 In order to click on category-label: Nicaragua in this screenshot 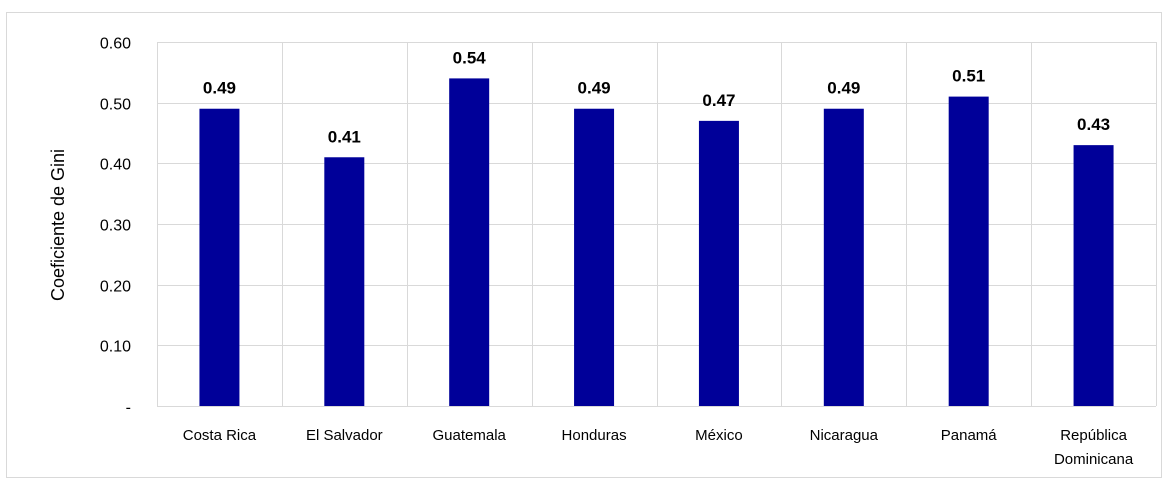, I will do `click(844, 435)`.